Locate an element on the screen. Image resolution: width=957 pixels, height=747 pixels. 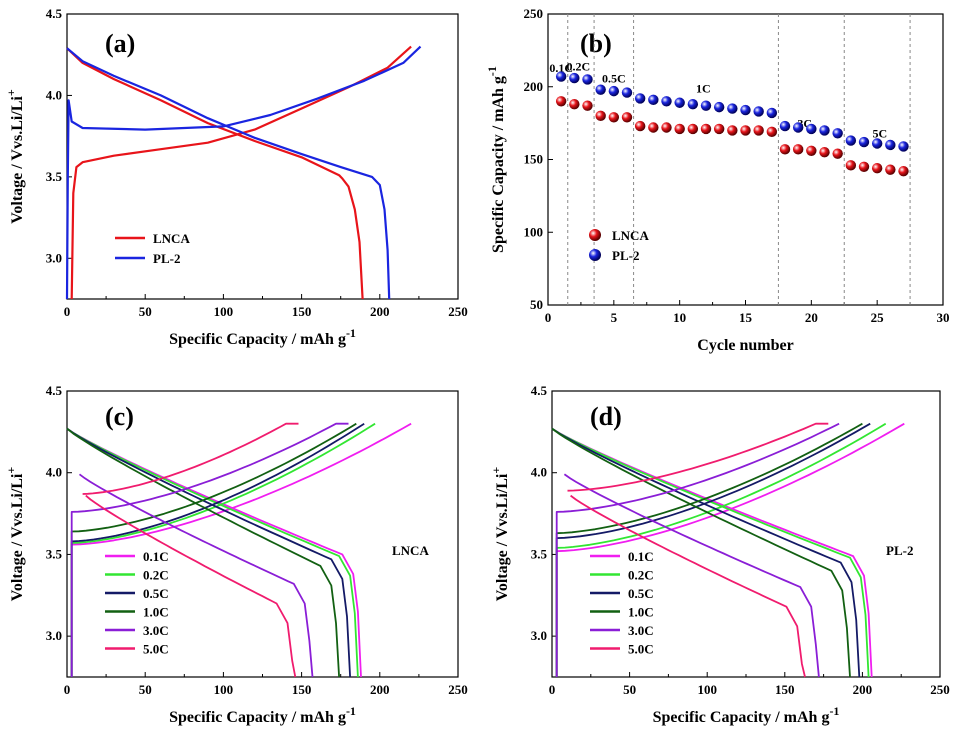
x-tick-label-d: 0 is located at coordinates (552, 689).